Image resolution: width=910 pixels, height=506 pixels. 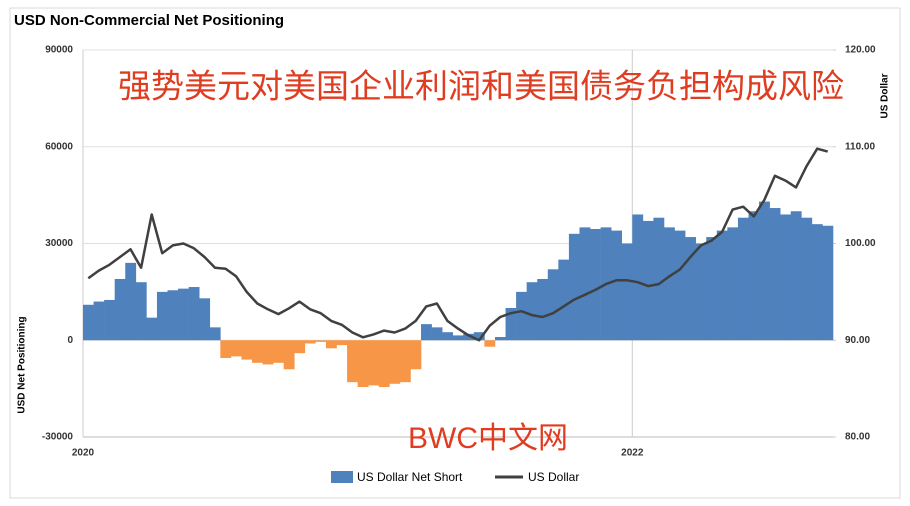 I want to click on y-tick-label: 90000, so click(x=59, y=50).